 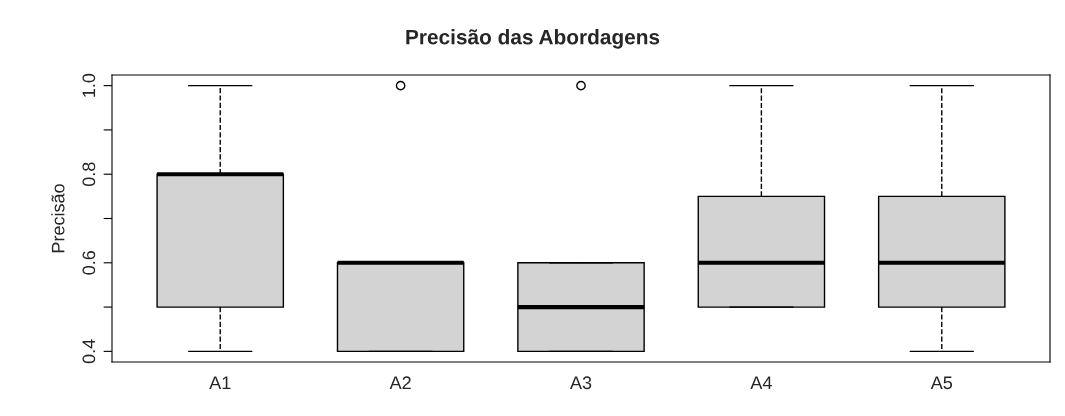 What do you see at coordinates (89, 85) in the screenshot?
I see `y-tick-label: 1.0` at bounding box center [89, 85].